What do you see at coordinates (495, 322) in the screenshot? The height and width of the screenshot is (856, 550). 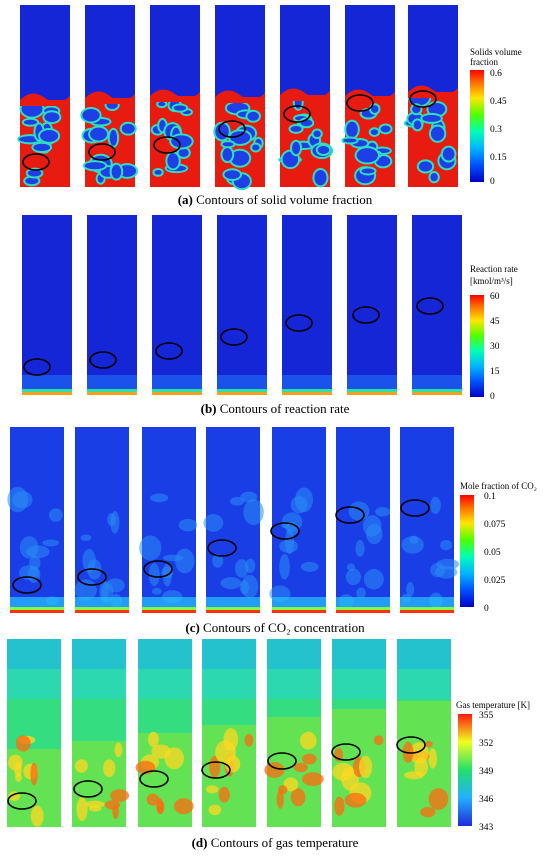 I see `colorbar-b-tick: 45` at bounding box center [495, 322].